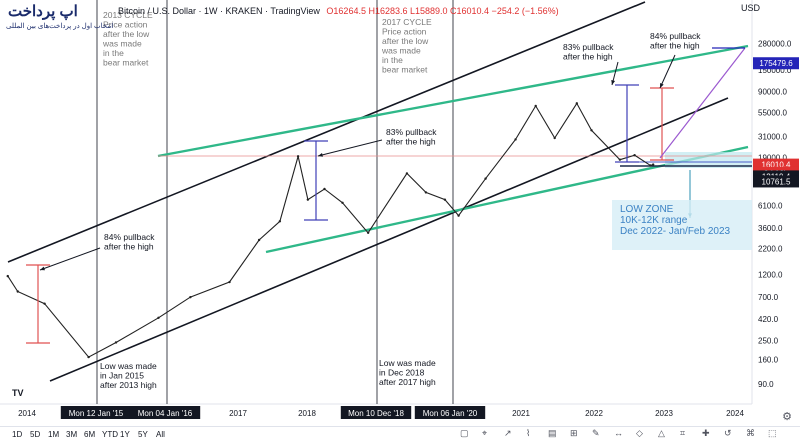 This screenshot has height=443, width=800. Describe the element at coordinates (661, 433) in the screenshot. I see `drawing-tool-icon-9: △` at that location.